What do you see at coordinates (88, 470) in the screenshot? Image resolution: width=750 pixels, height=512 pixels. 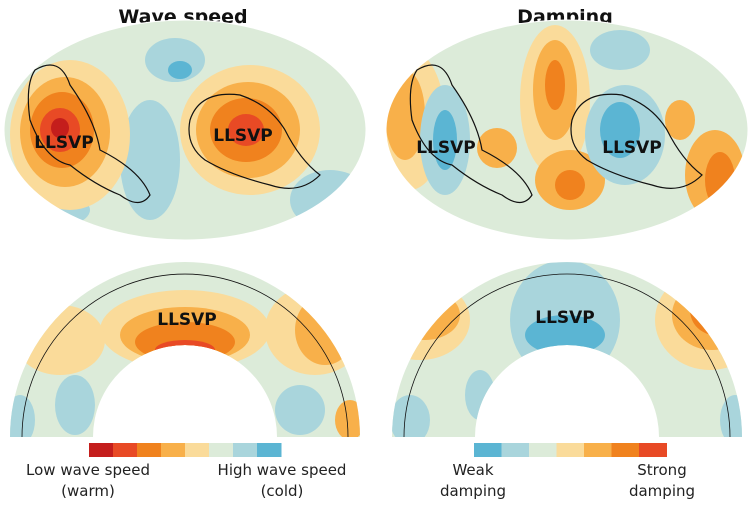 I see `wave-speed-low-label: Low wave speed` at bounding box center [88, 470].